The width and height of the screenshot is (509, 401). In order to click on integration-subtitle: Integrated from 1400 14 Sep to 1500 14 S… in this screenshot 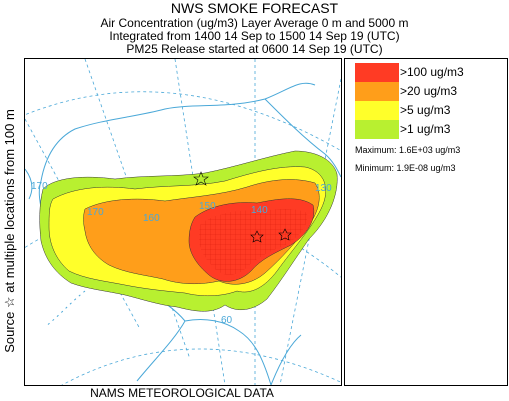, I will do `click(254, 36)`.